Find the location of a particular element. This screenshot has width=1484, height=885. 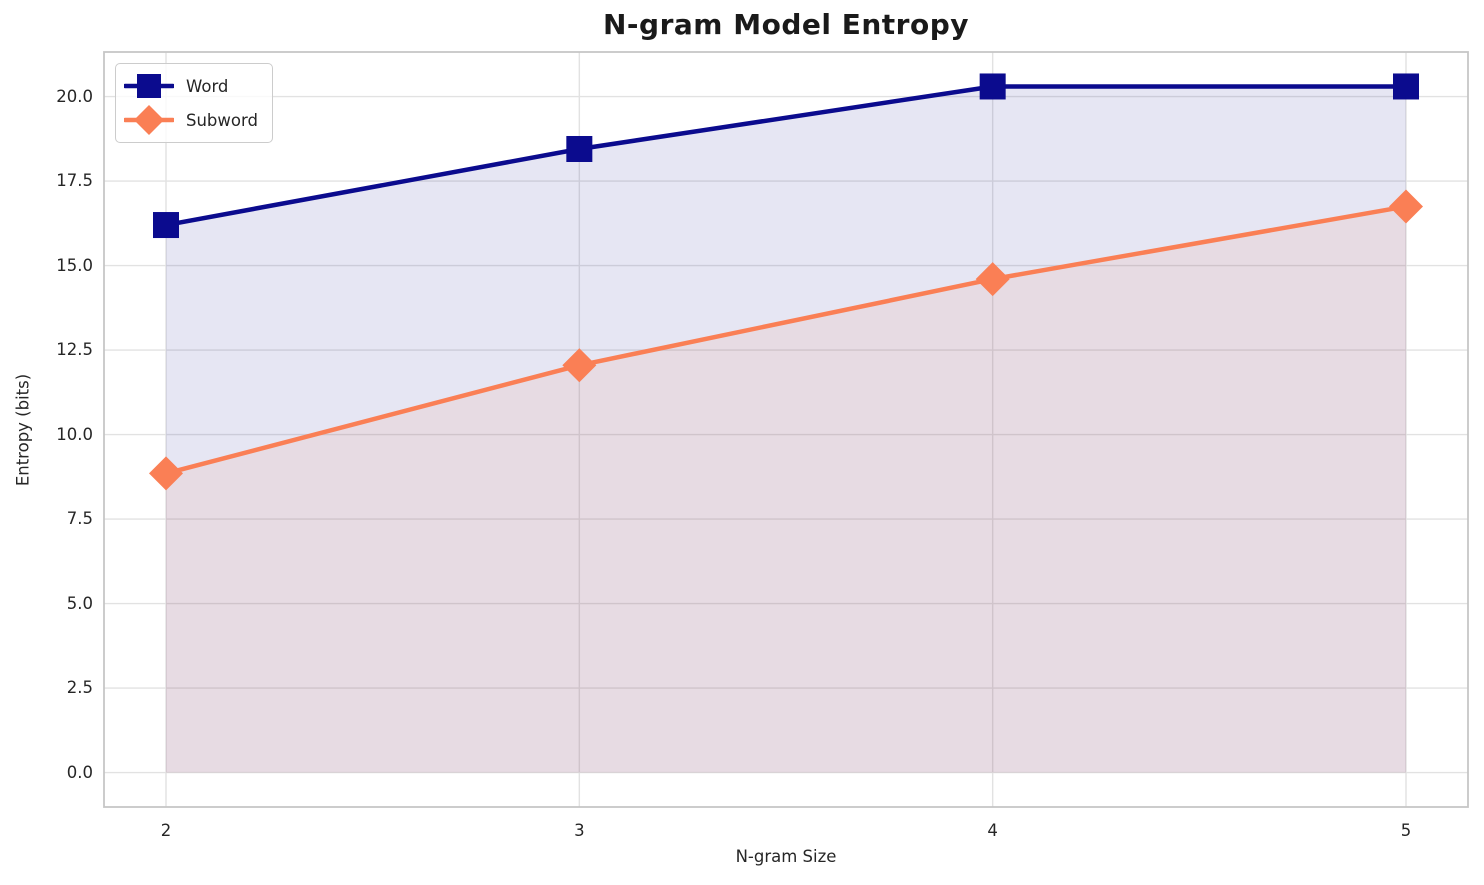

x-tick-label: 3 is located at coordinates (579, 830).